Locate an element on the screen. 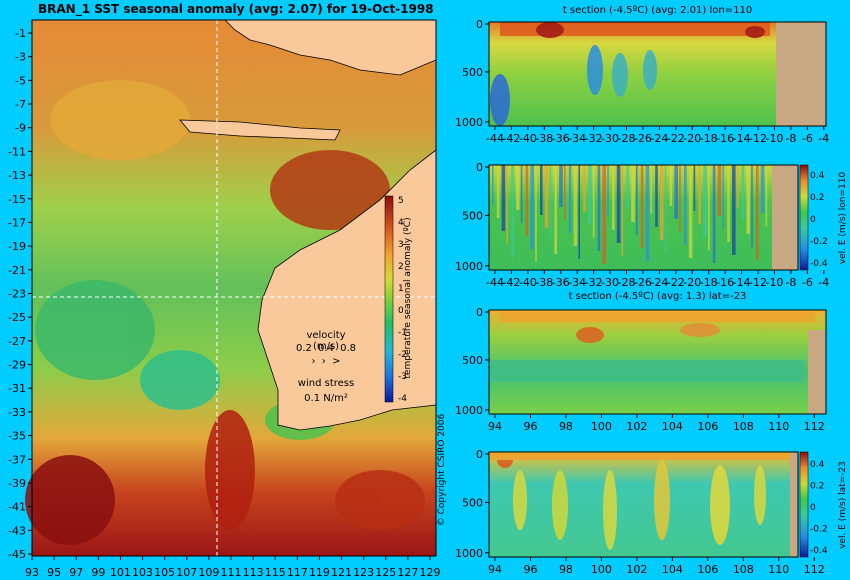 The image size is (850, 580). panel2-colorbar-label: vel. E (m/s) lon=110 is located at coordinates (843, 218).